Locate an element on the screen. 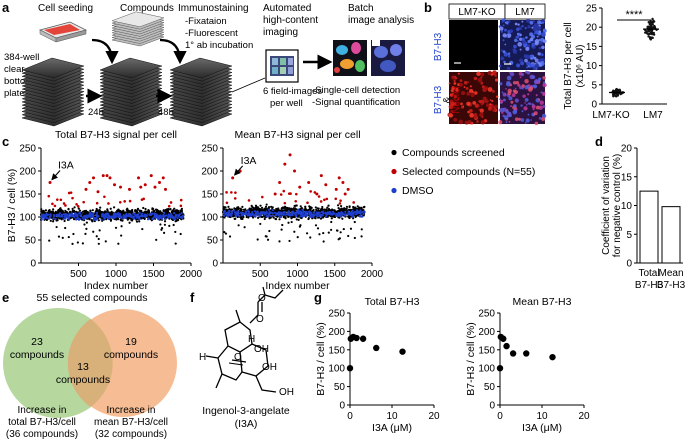 The width and height of the screenshot is (685, 446). g-point is located at coordinates (552, 357).